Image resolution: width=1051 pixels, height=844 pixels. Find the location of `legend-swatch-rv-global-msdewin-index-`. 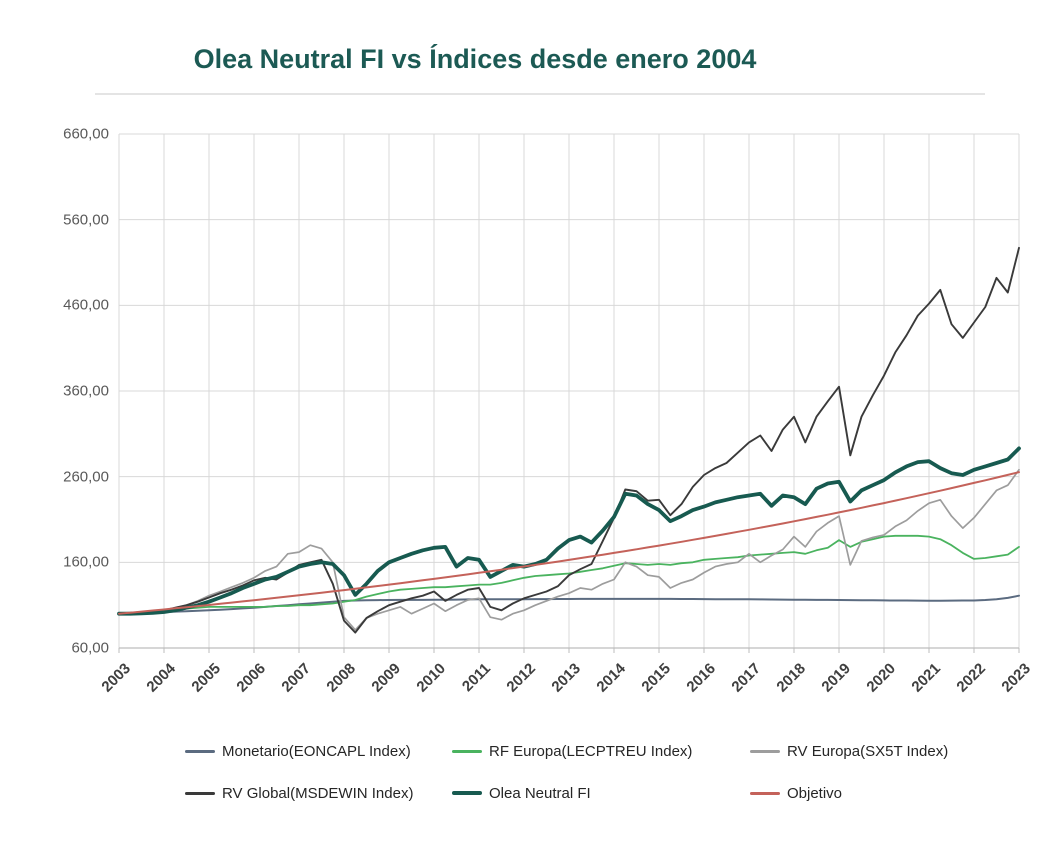

legend-swatch-rv-global-msdewin-index- is located at coordinates (200, 793).